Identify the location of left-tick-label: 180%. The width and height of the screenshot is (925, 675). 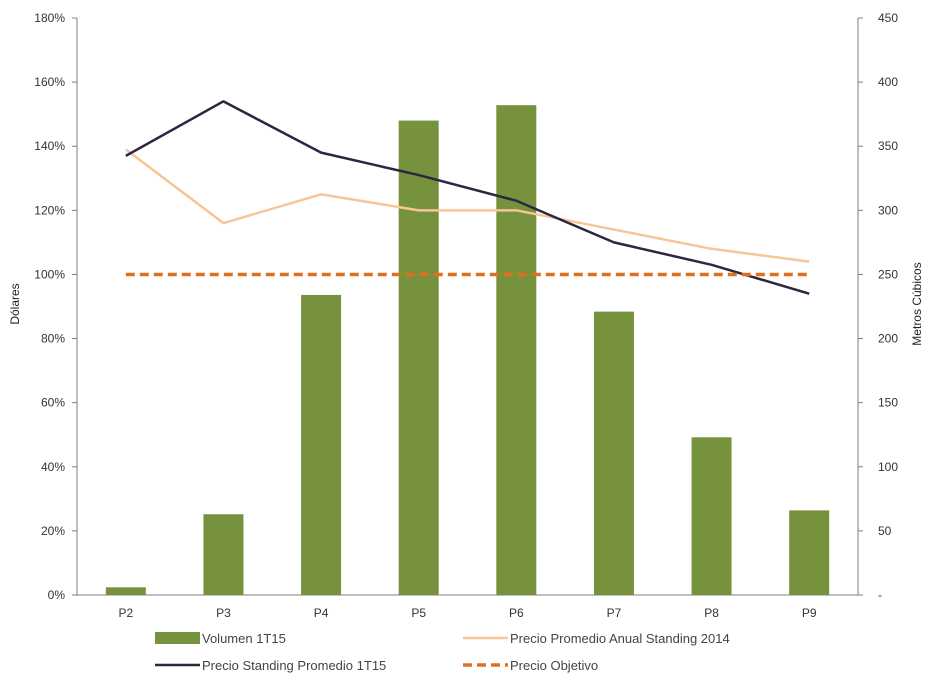
(49, 18).